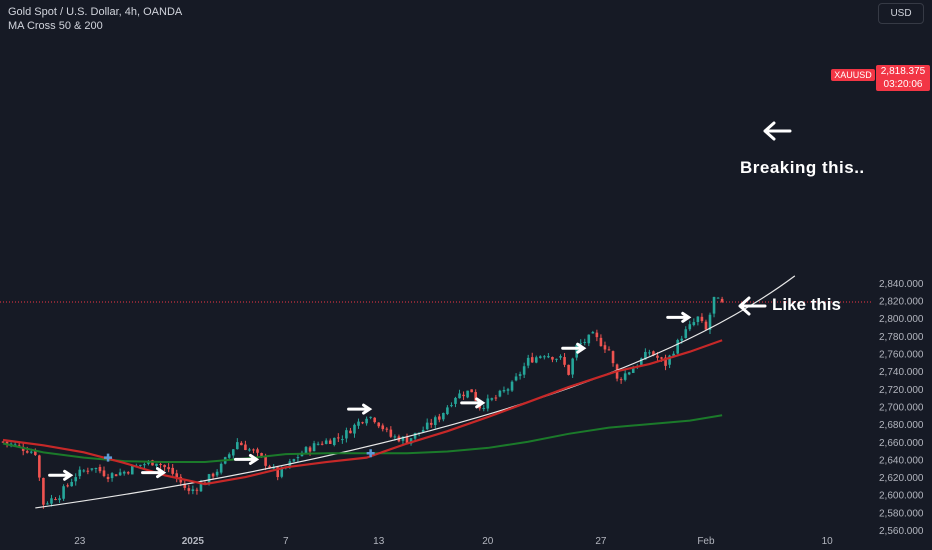 The height and width of the screenshot is (550, 932). I want to click on left-arrow-icon, so click(777, 131).